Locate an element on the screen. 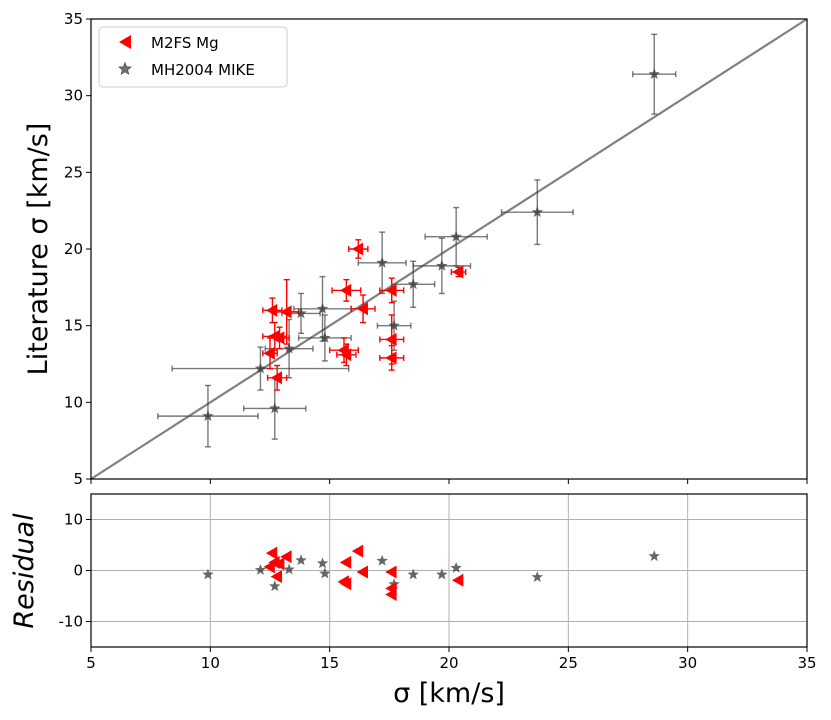 The height and width of the screenshot is (720, 831). main-y-tick-label: 20 is located at coordinates (73, 249).